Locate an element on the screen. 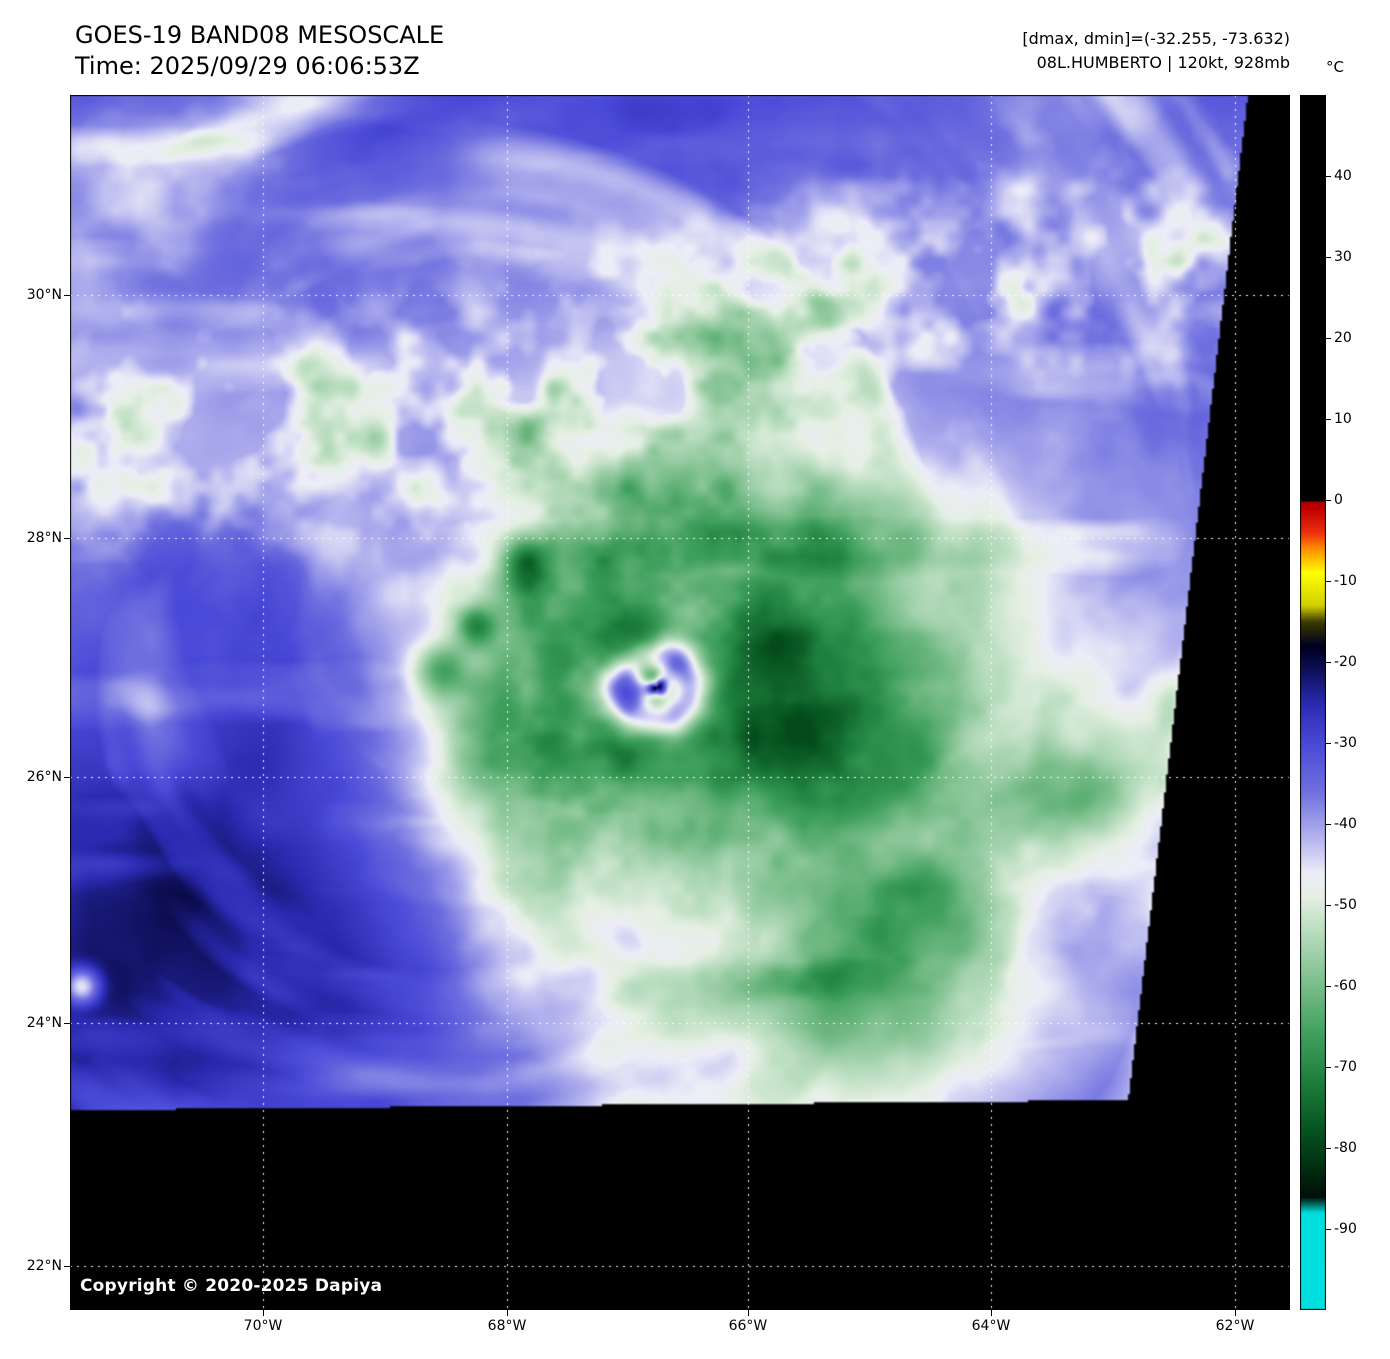  timestamp: Time: 2025/09/29 06:06:53Z is located at coordinates (247, 66).